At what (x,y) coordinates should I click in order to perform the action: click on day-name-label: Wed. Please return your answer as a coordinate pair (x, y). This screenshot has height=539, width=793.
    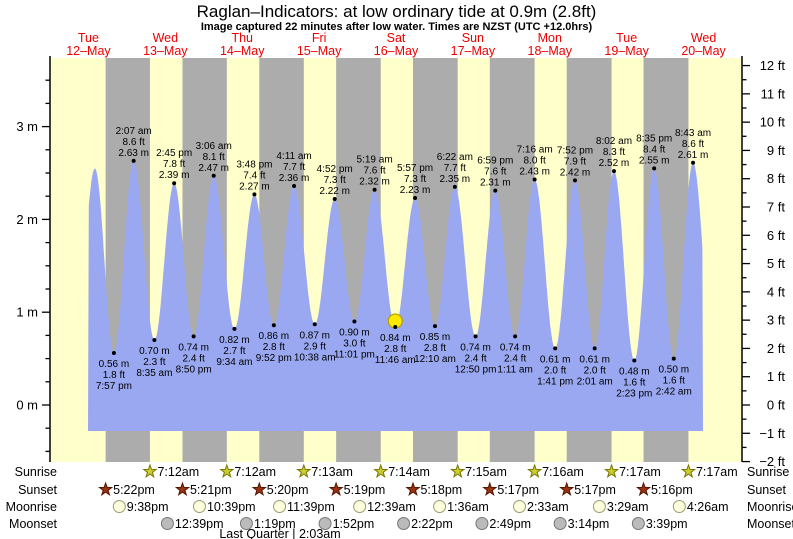
    Looking at the image, I should click on (704, 38).